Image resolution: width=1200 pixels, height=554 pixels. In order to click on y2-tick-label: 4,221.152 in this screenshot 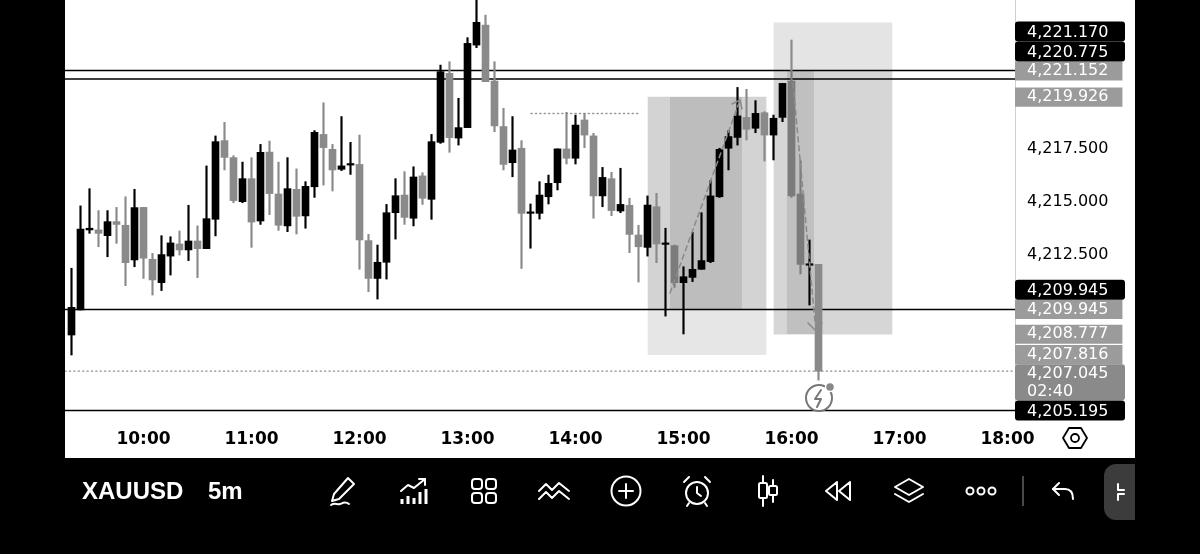, I will do `click(1068, 70)`.